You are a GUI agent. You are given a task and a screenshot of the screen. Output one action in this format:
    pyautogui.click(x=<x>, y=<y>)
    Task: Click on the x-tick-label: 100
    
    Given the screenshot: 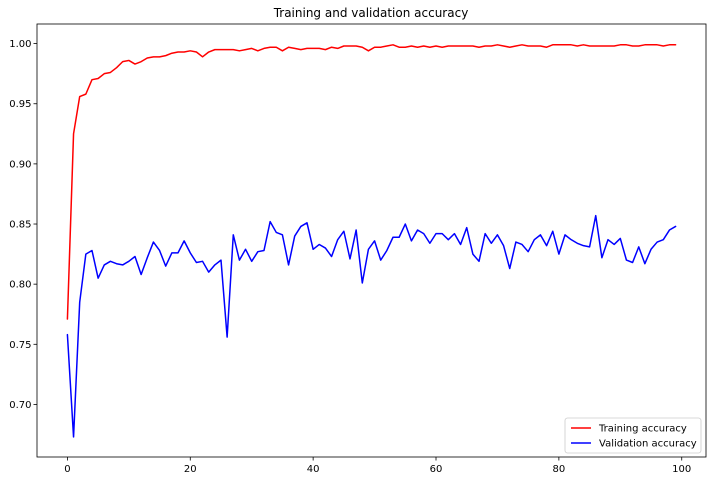 What is the action you would take?
    pyautogui.click(x=681, y=469)
    